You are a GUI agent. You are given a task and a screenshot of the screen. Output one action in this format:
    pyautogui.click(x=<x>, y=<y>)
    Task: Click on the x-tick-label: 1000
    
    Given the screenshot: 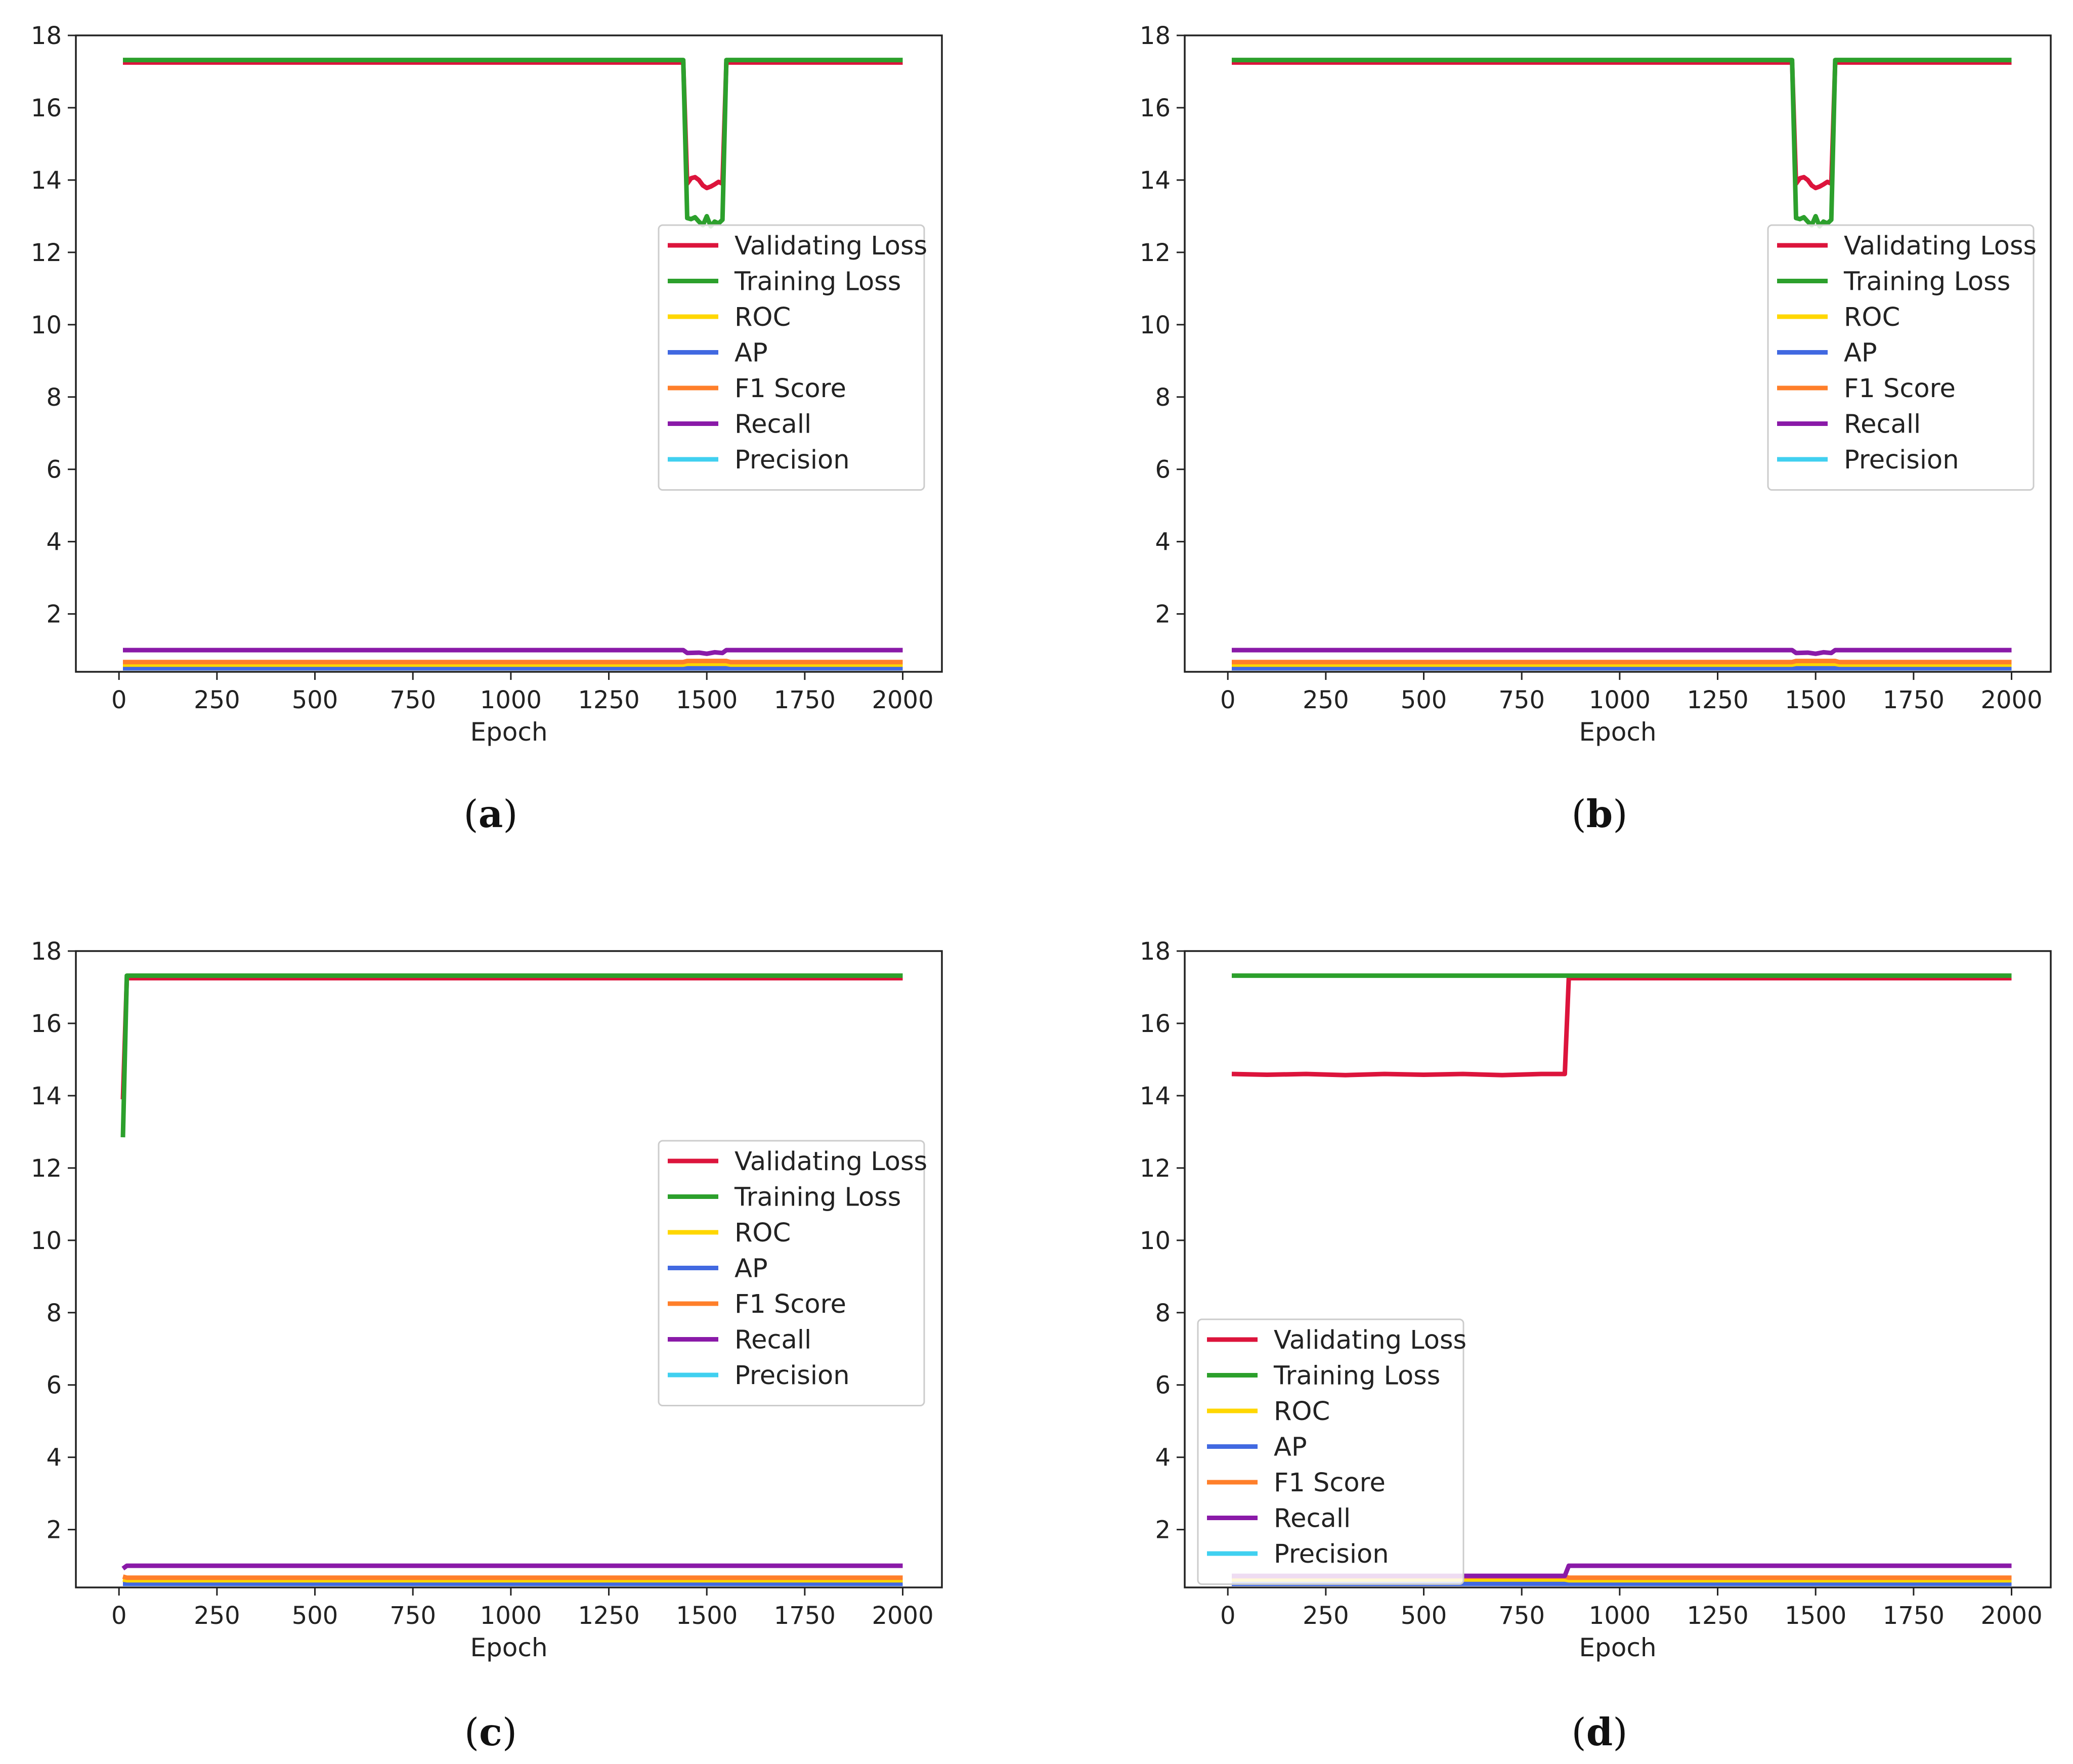 What is the action you would take?
    pyautogui.click(x=511, y=1616)
    